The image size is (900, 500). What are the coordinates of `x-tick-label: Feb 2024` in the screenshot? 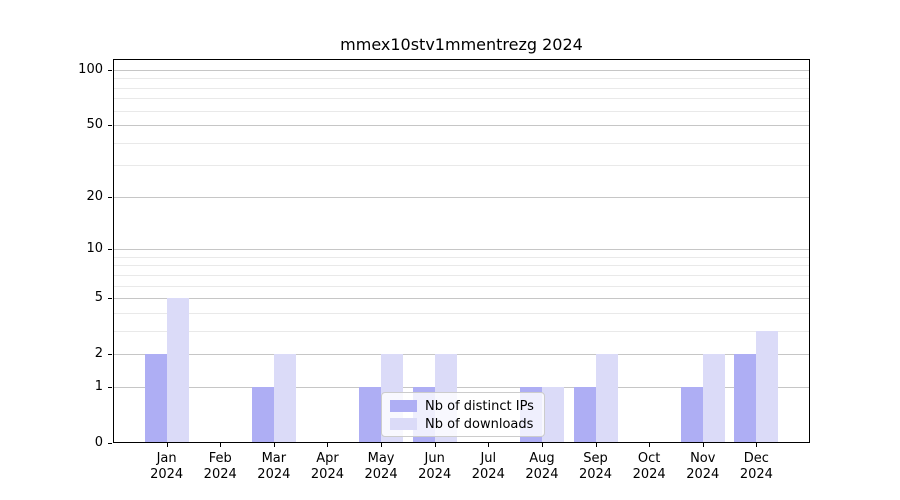 It's located at (220, 466).